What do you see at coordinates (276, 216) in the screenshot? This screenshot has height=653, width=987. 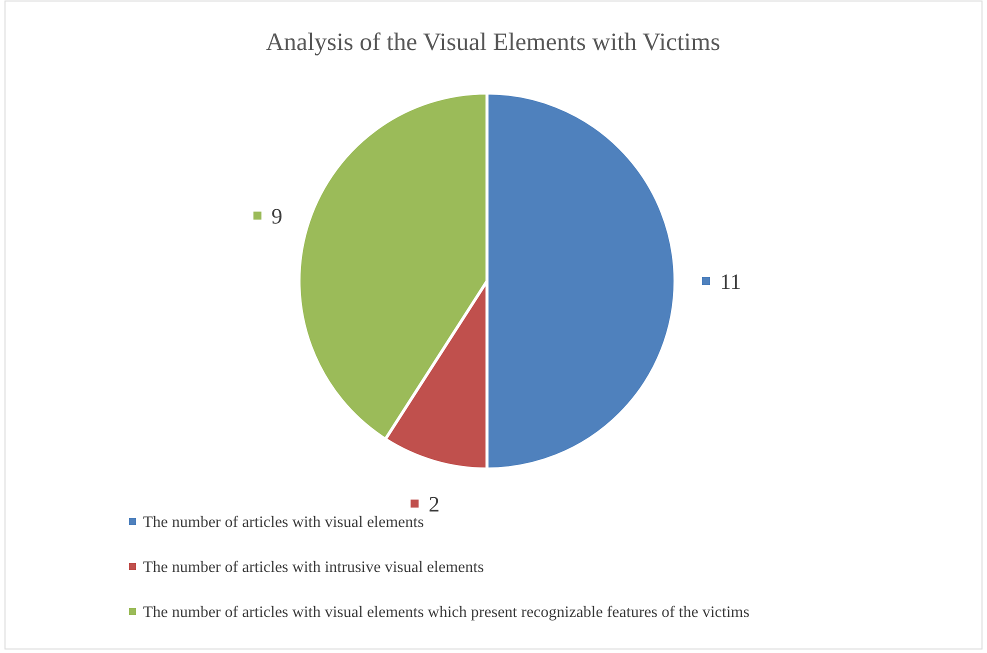 I see `data-label: 9` at bounding box center [276, 216].